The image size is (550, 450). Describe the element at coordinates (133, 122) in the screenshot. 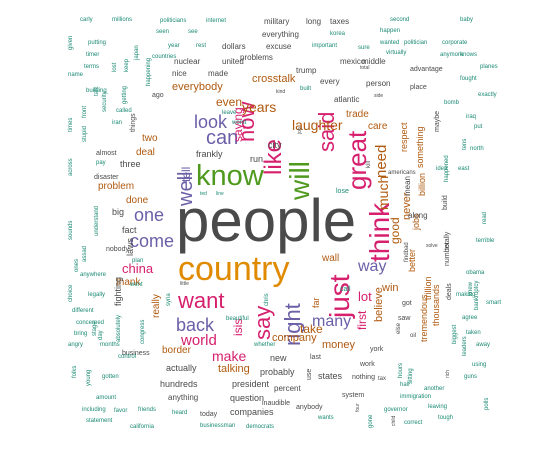

I see `word: things` at that location.